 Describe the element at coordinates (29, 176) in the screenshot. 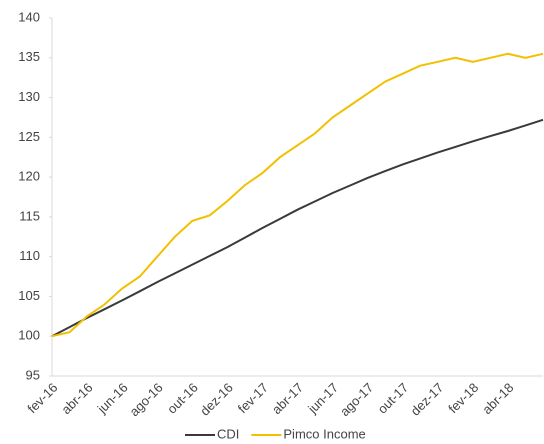

I see `y-tick-label: 120` at that location.